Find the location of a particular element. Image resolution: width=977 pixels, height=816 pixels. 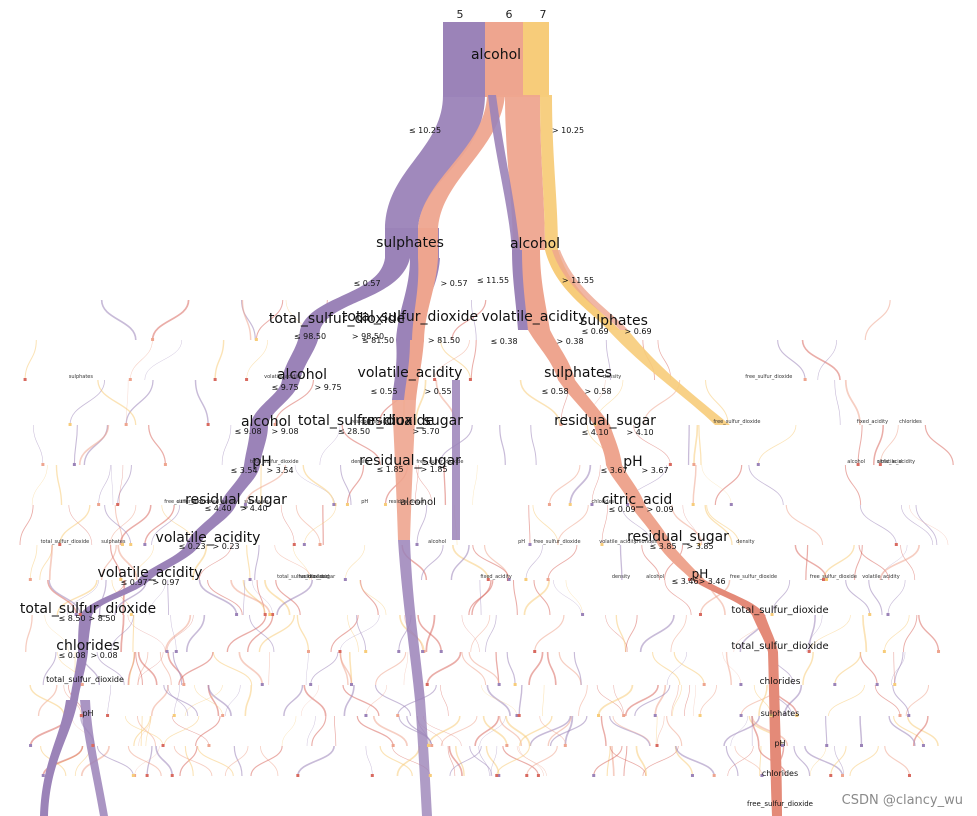

class-labels: 5 6 7 is located at coordinates (502, 14).